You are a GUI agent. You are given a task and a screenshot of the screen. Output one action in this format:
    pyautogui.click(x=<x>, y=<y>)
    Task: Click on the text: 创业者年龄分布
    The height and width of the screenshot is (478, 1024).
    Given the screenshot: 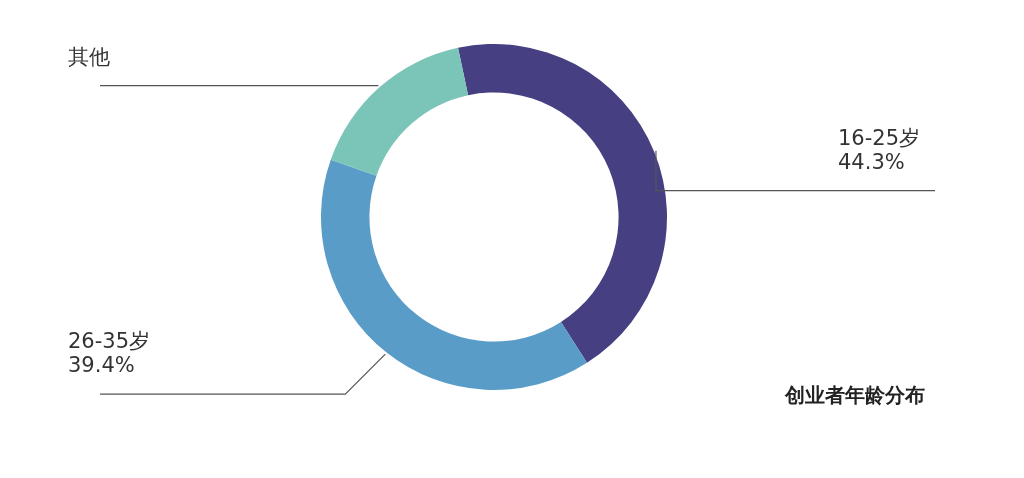 What is the action you would take?
    pyautogui.click(x=854, y=395)
    